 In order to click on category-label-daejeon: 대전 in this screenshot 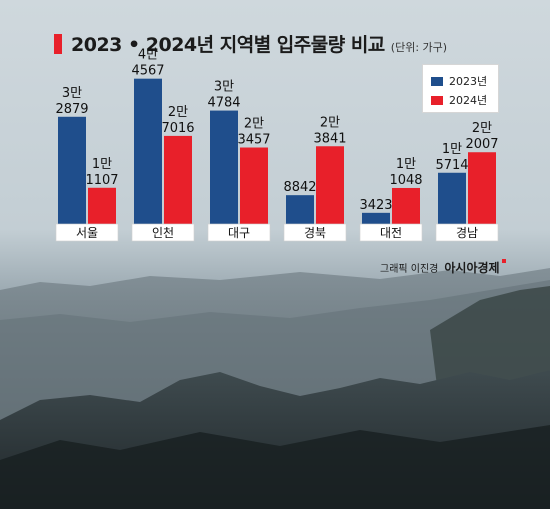, I will do `click(391, 233)`.